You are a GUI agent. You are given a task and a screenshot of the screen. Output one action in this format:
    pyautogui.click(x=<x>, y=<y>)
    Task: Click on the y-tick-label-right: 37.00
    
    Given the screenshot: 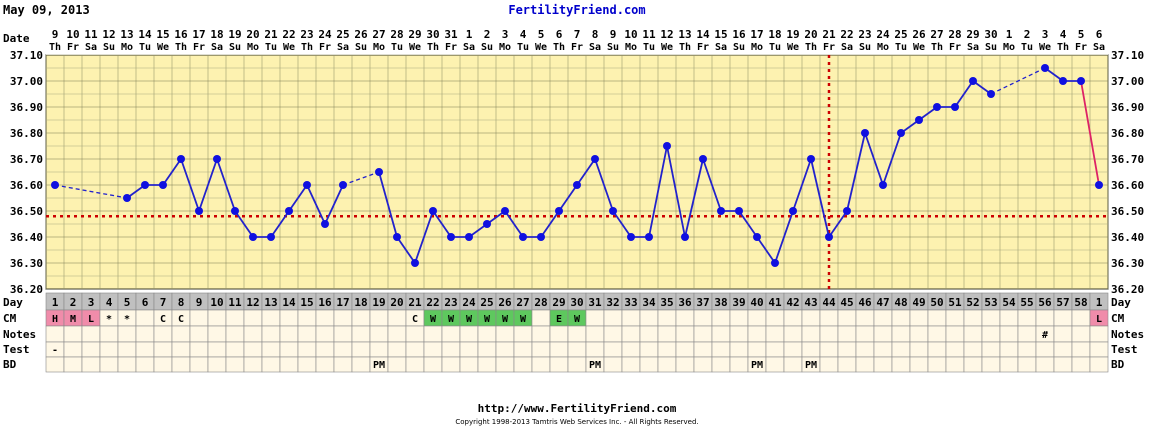 What is the action you would take?
    pyautogui.click(x=1127, y=81)
    